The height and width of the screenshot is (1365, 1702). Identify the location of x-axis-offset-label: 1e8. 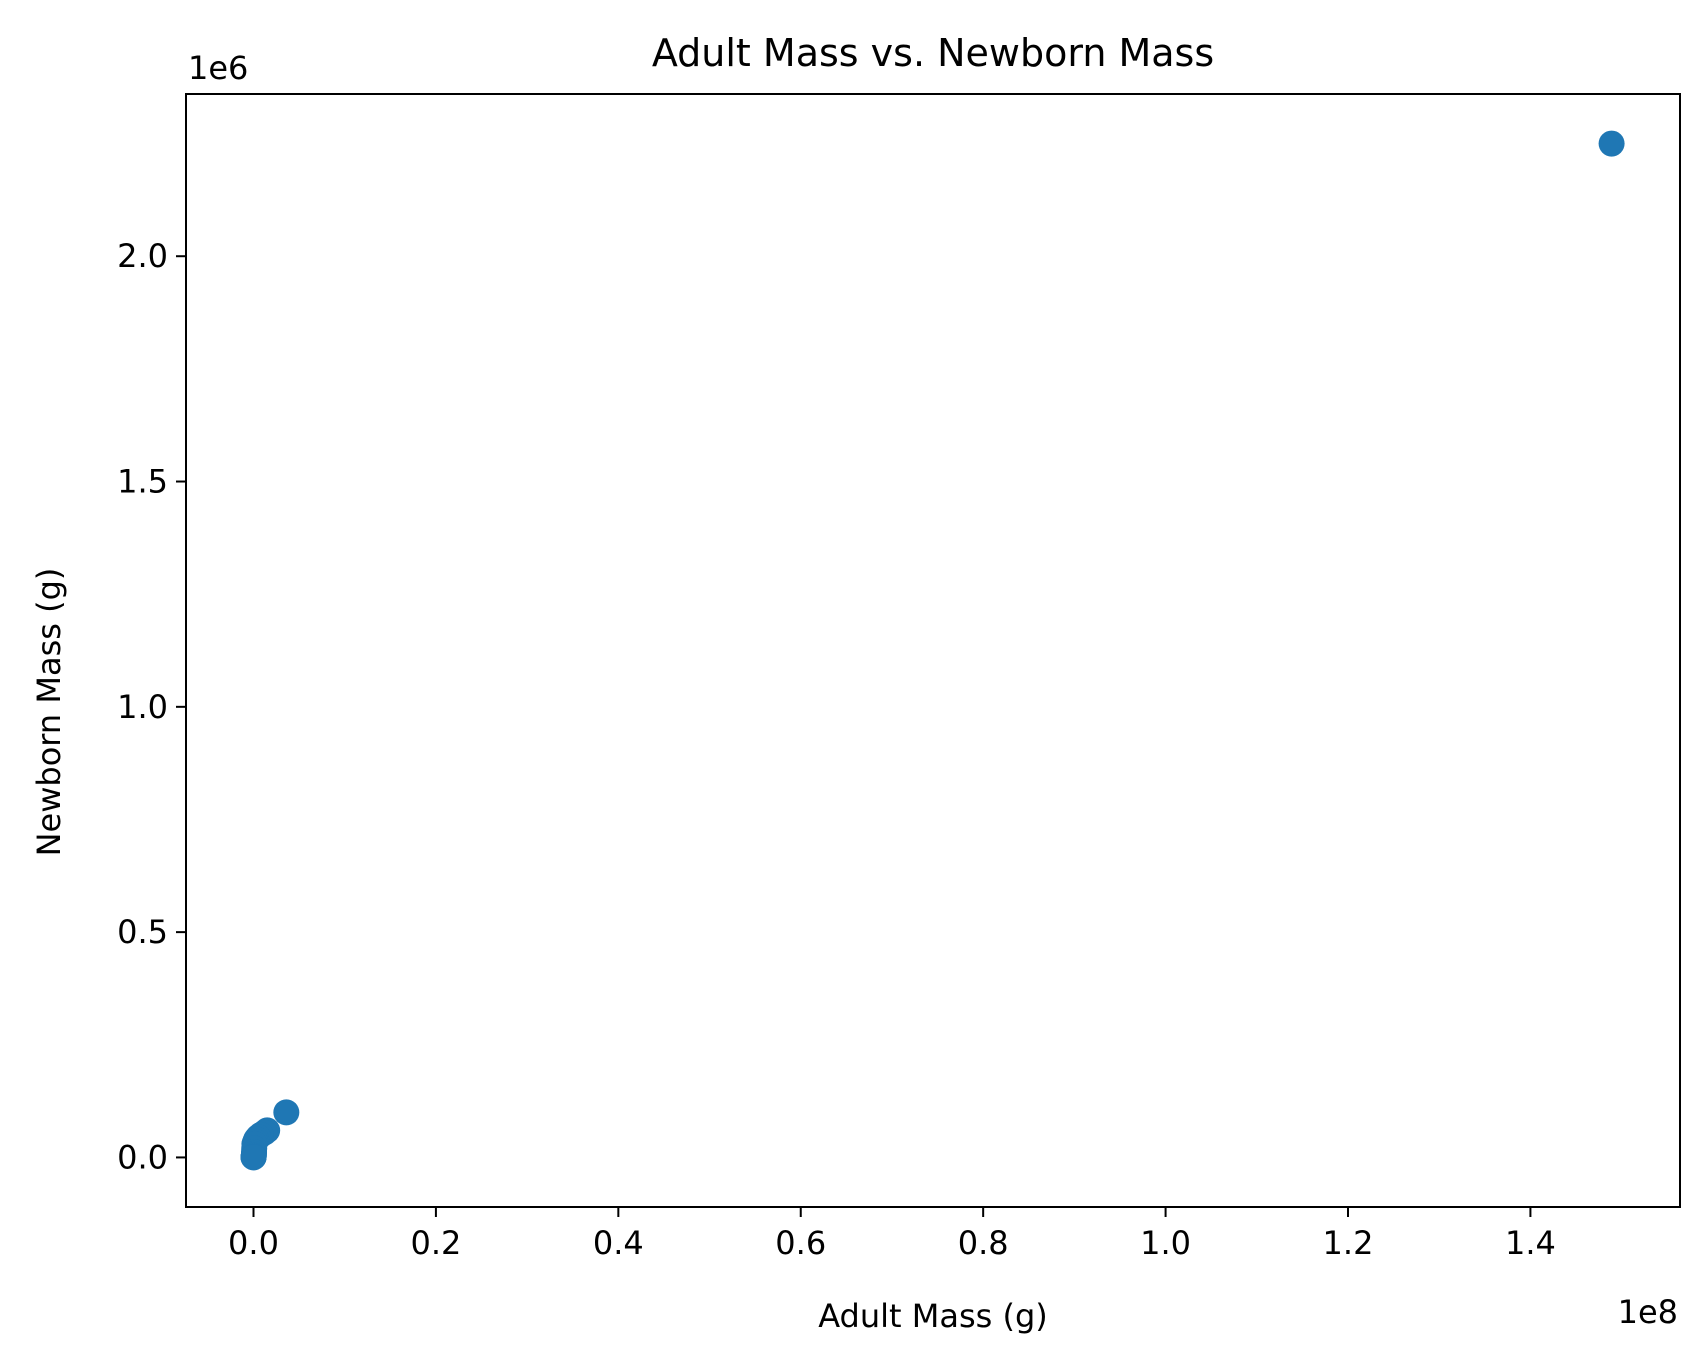
(1648, 1312).